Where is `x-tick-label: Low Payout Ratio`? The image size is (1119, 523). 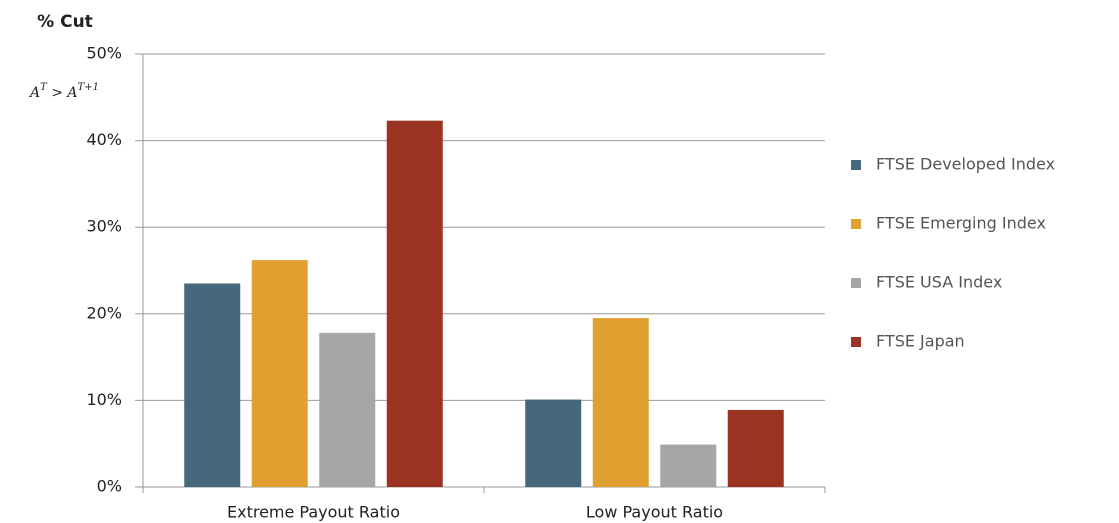
x-tick-label: Low Payout Ratio is located at coordinates (654, 512).